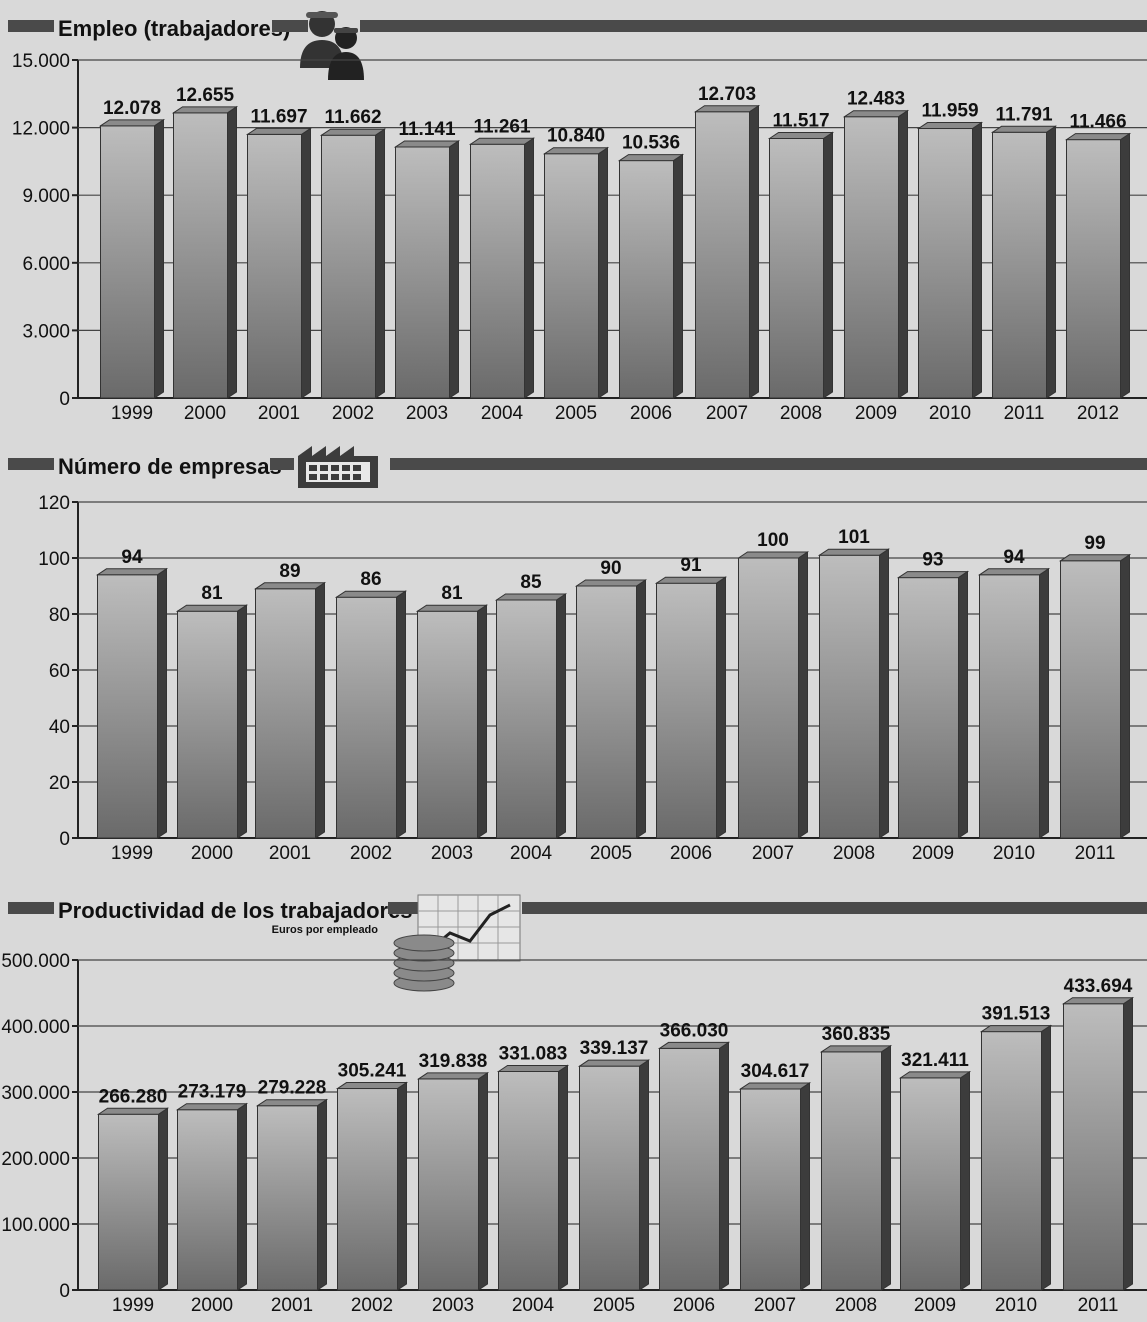  What do you see at coordinates (691, 853) in the screenshot?
I see `x-tick-label: 2006` at bounding box center [691, 853].